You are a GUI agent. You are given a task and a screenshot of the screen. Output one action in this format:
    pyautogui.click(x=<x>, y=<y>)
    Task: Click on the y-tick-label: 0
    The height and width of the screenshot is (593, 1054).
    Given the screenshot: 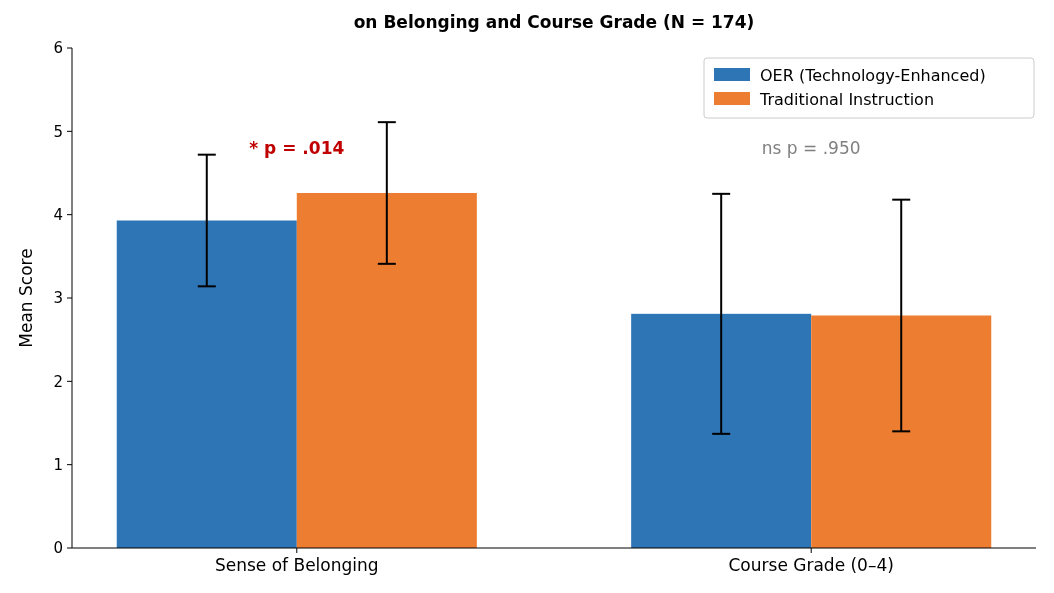 What is the action you would take?
    pyautogui.click(x=58, y=548)
    